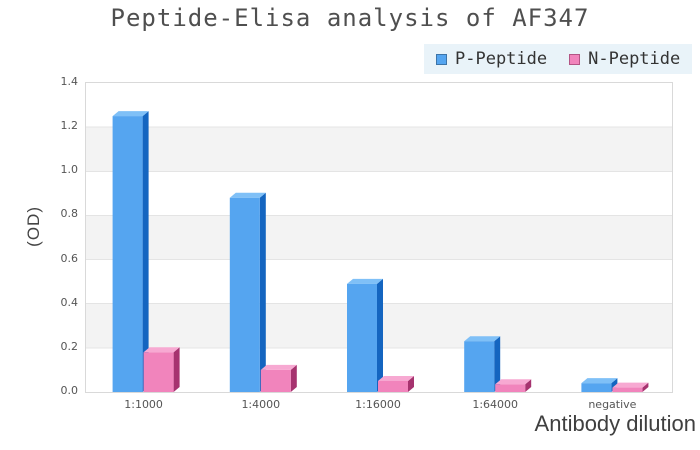 The width and height of the screenshot is (700, 450). I want to click on y-tick-label-1.2: 1.2, so click(69, 126).